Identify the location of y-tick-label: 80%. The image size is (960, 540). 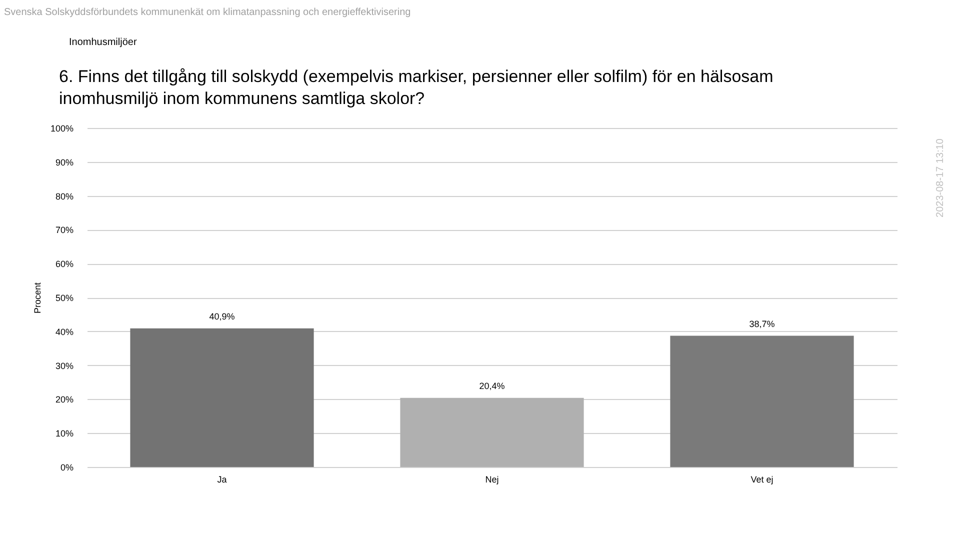
(64, 196).